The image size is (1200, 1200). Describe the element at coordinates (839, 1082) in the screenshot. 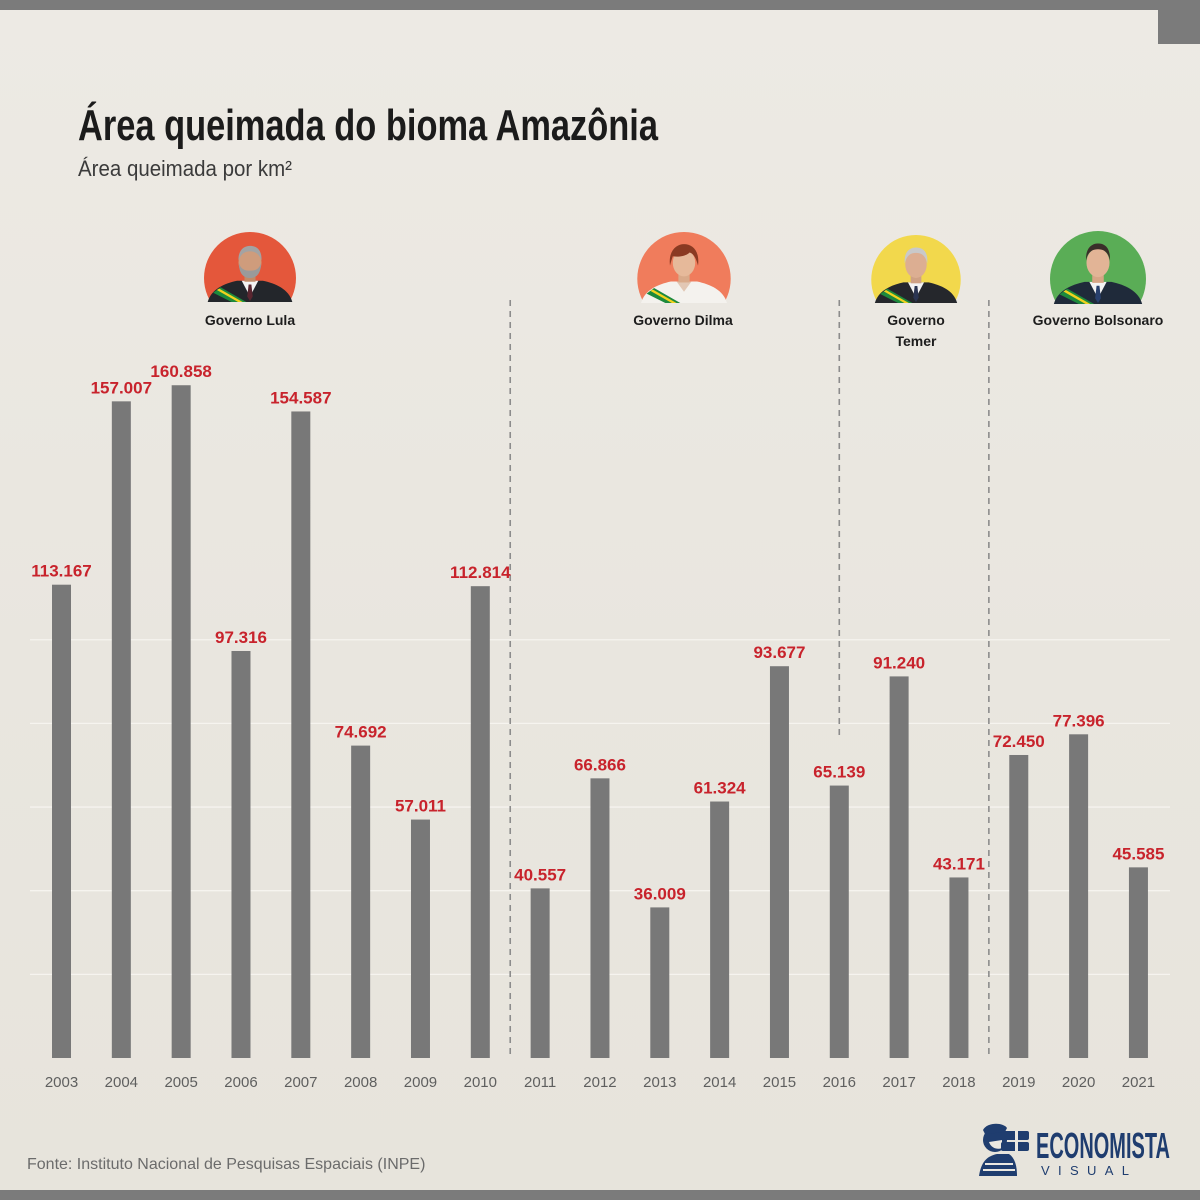

I see `x-tick-label-2016: 2016` at that location.